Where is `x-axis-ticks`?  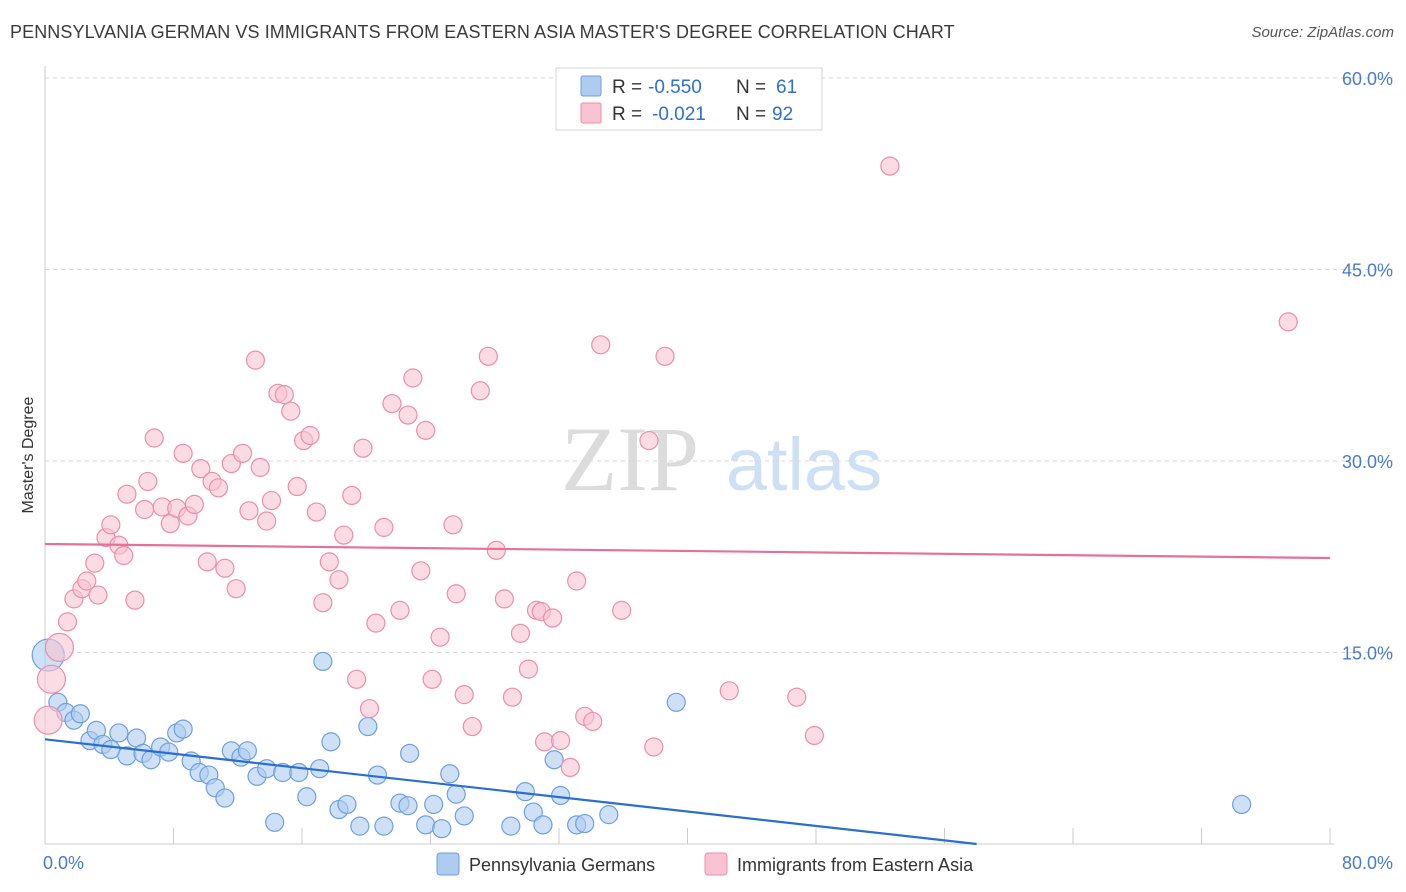 x-axis-ticks is located at coordinates (687, 836).